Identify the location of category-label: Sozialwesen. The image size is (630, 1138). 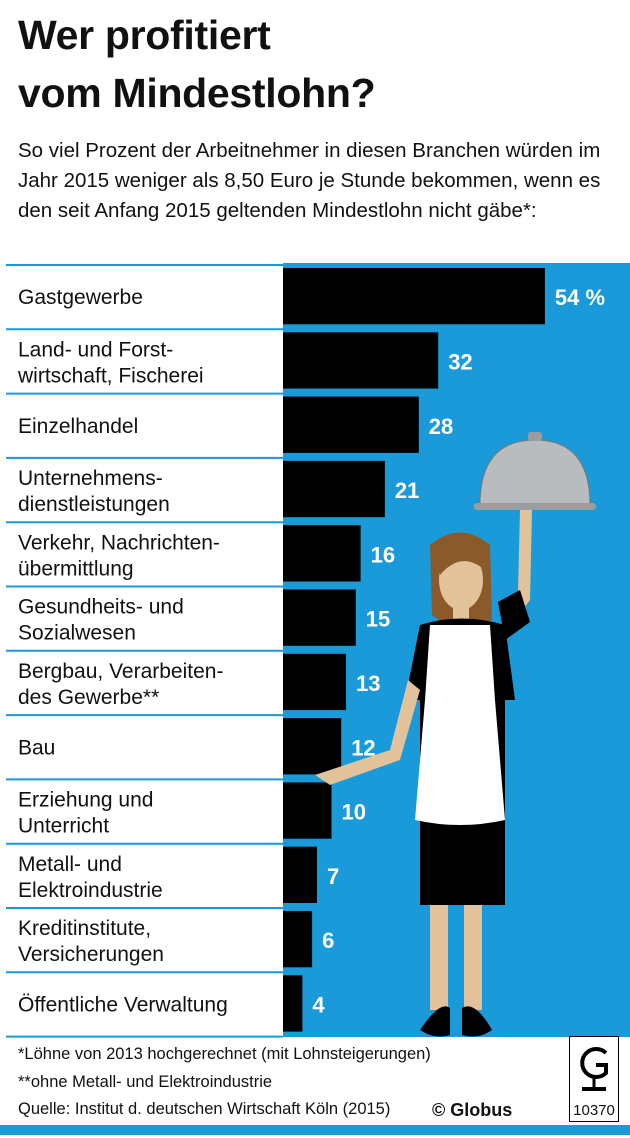
(77, 633).